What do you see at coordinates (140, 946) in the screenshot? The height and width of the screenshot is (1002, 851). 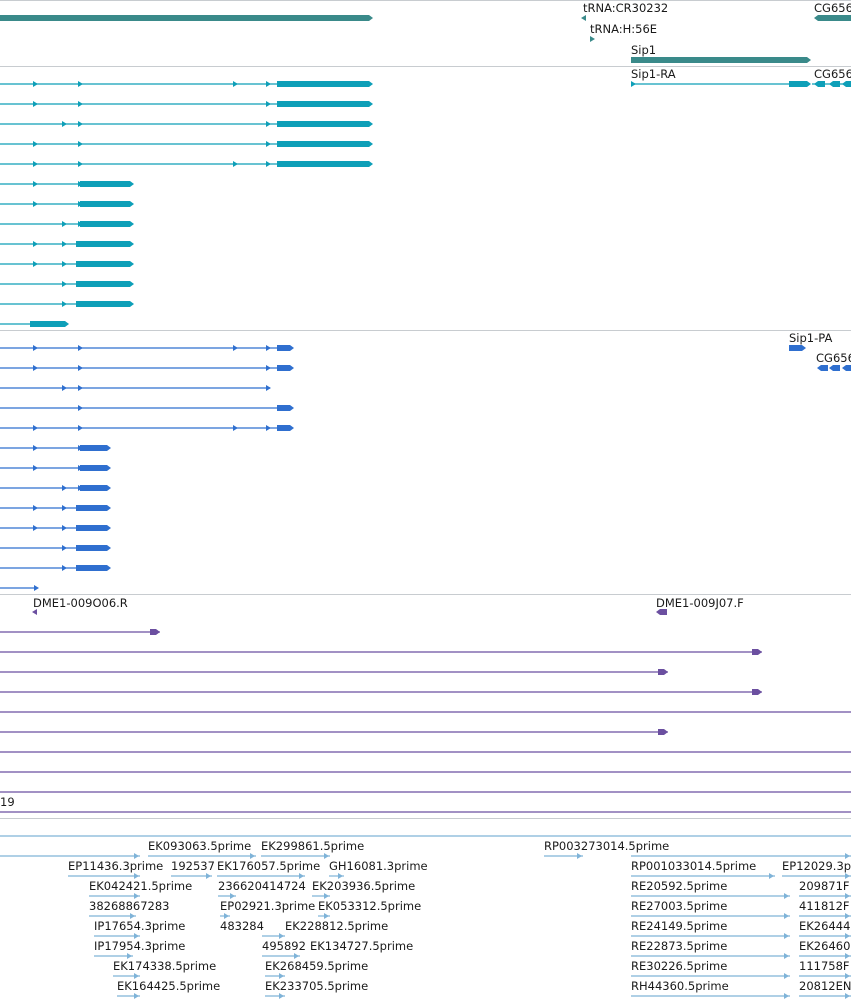 I see `est-label: IP17954.3prime` at bounding box center [140, 946].